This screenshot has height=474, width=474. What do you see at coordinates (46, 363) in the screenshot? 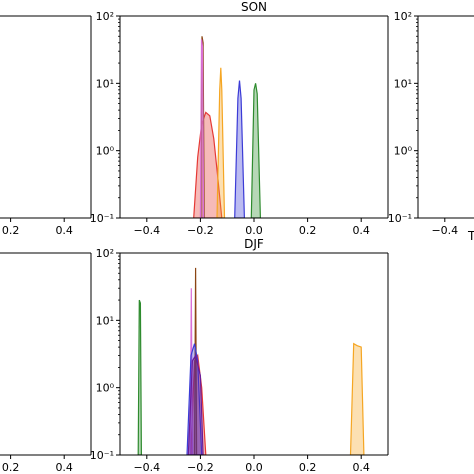
I see `plot-partial-left-bottom: 0.2 0.4` at bounding box center [46, 363].